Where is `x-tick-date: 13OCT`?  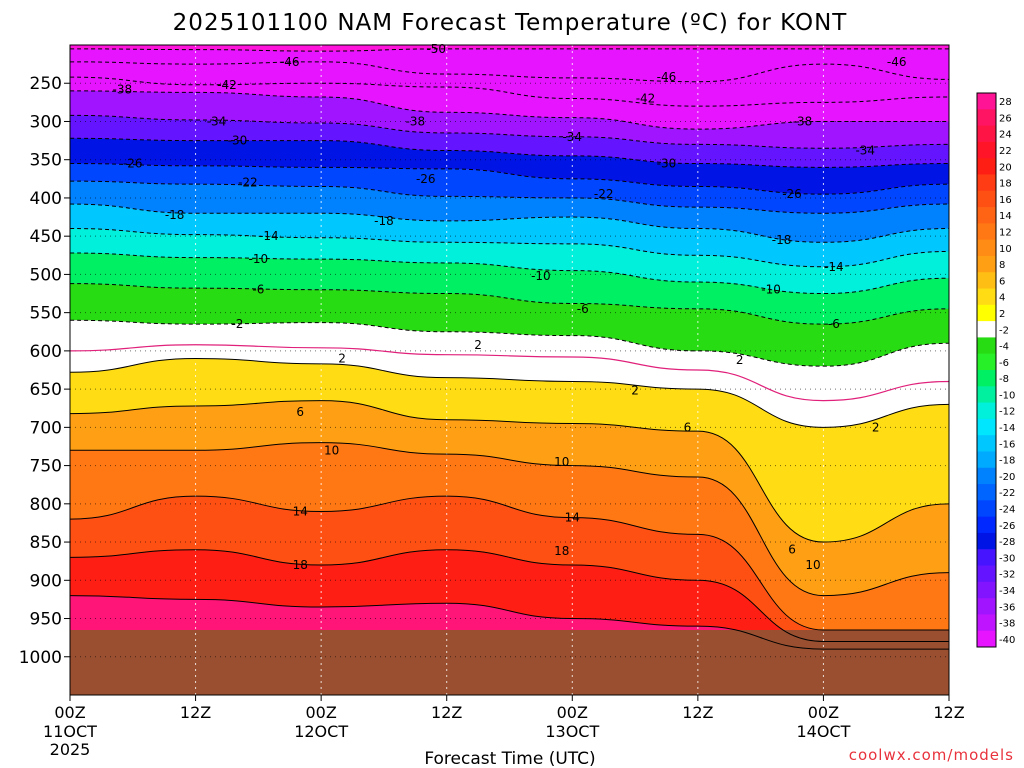
x-tick-date: 13OCT is located at coordinates (572, 731).